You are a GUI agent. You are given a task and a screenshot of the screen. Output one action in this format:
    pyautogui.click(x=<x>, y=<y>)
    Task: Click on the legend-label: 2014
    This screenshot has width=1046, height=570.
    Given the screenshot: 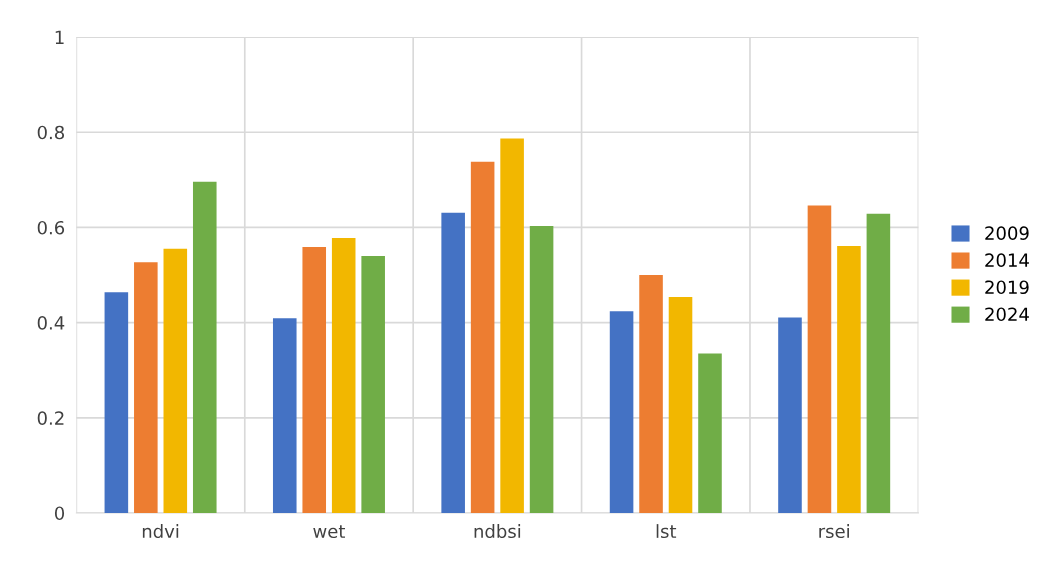 What is the action you would take?
    pyautogui.click(x=1007, y=260)
    